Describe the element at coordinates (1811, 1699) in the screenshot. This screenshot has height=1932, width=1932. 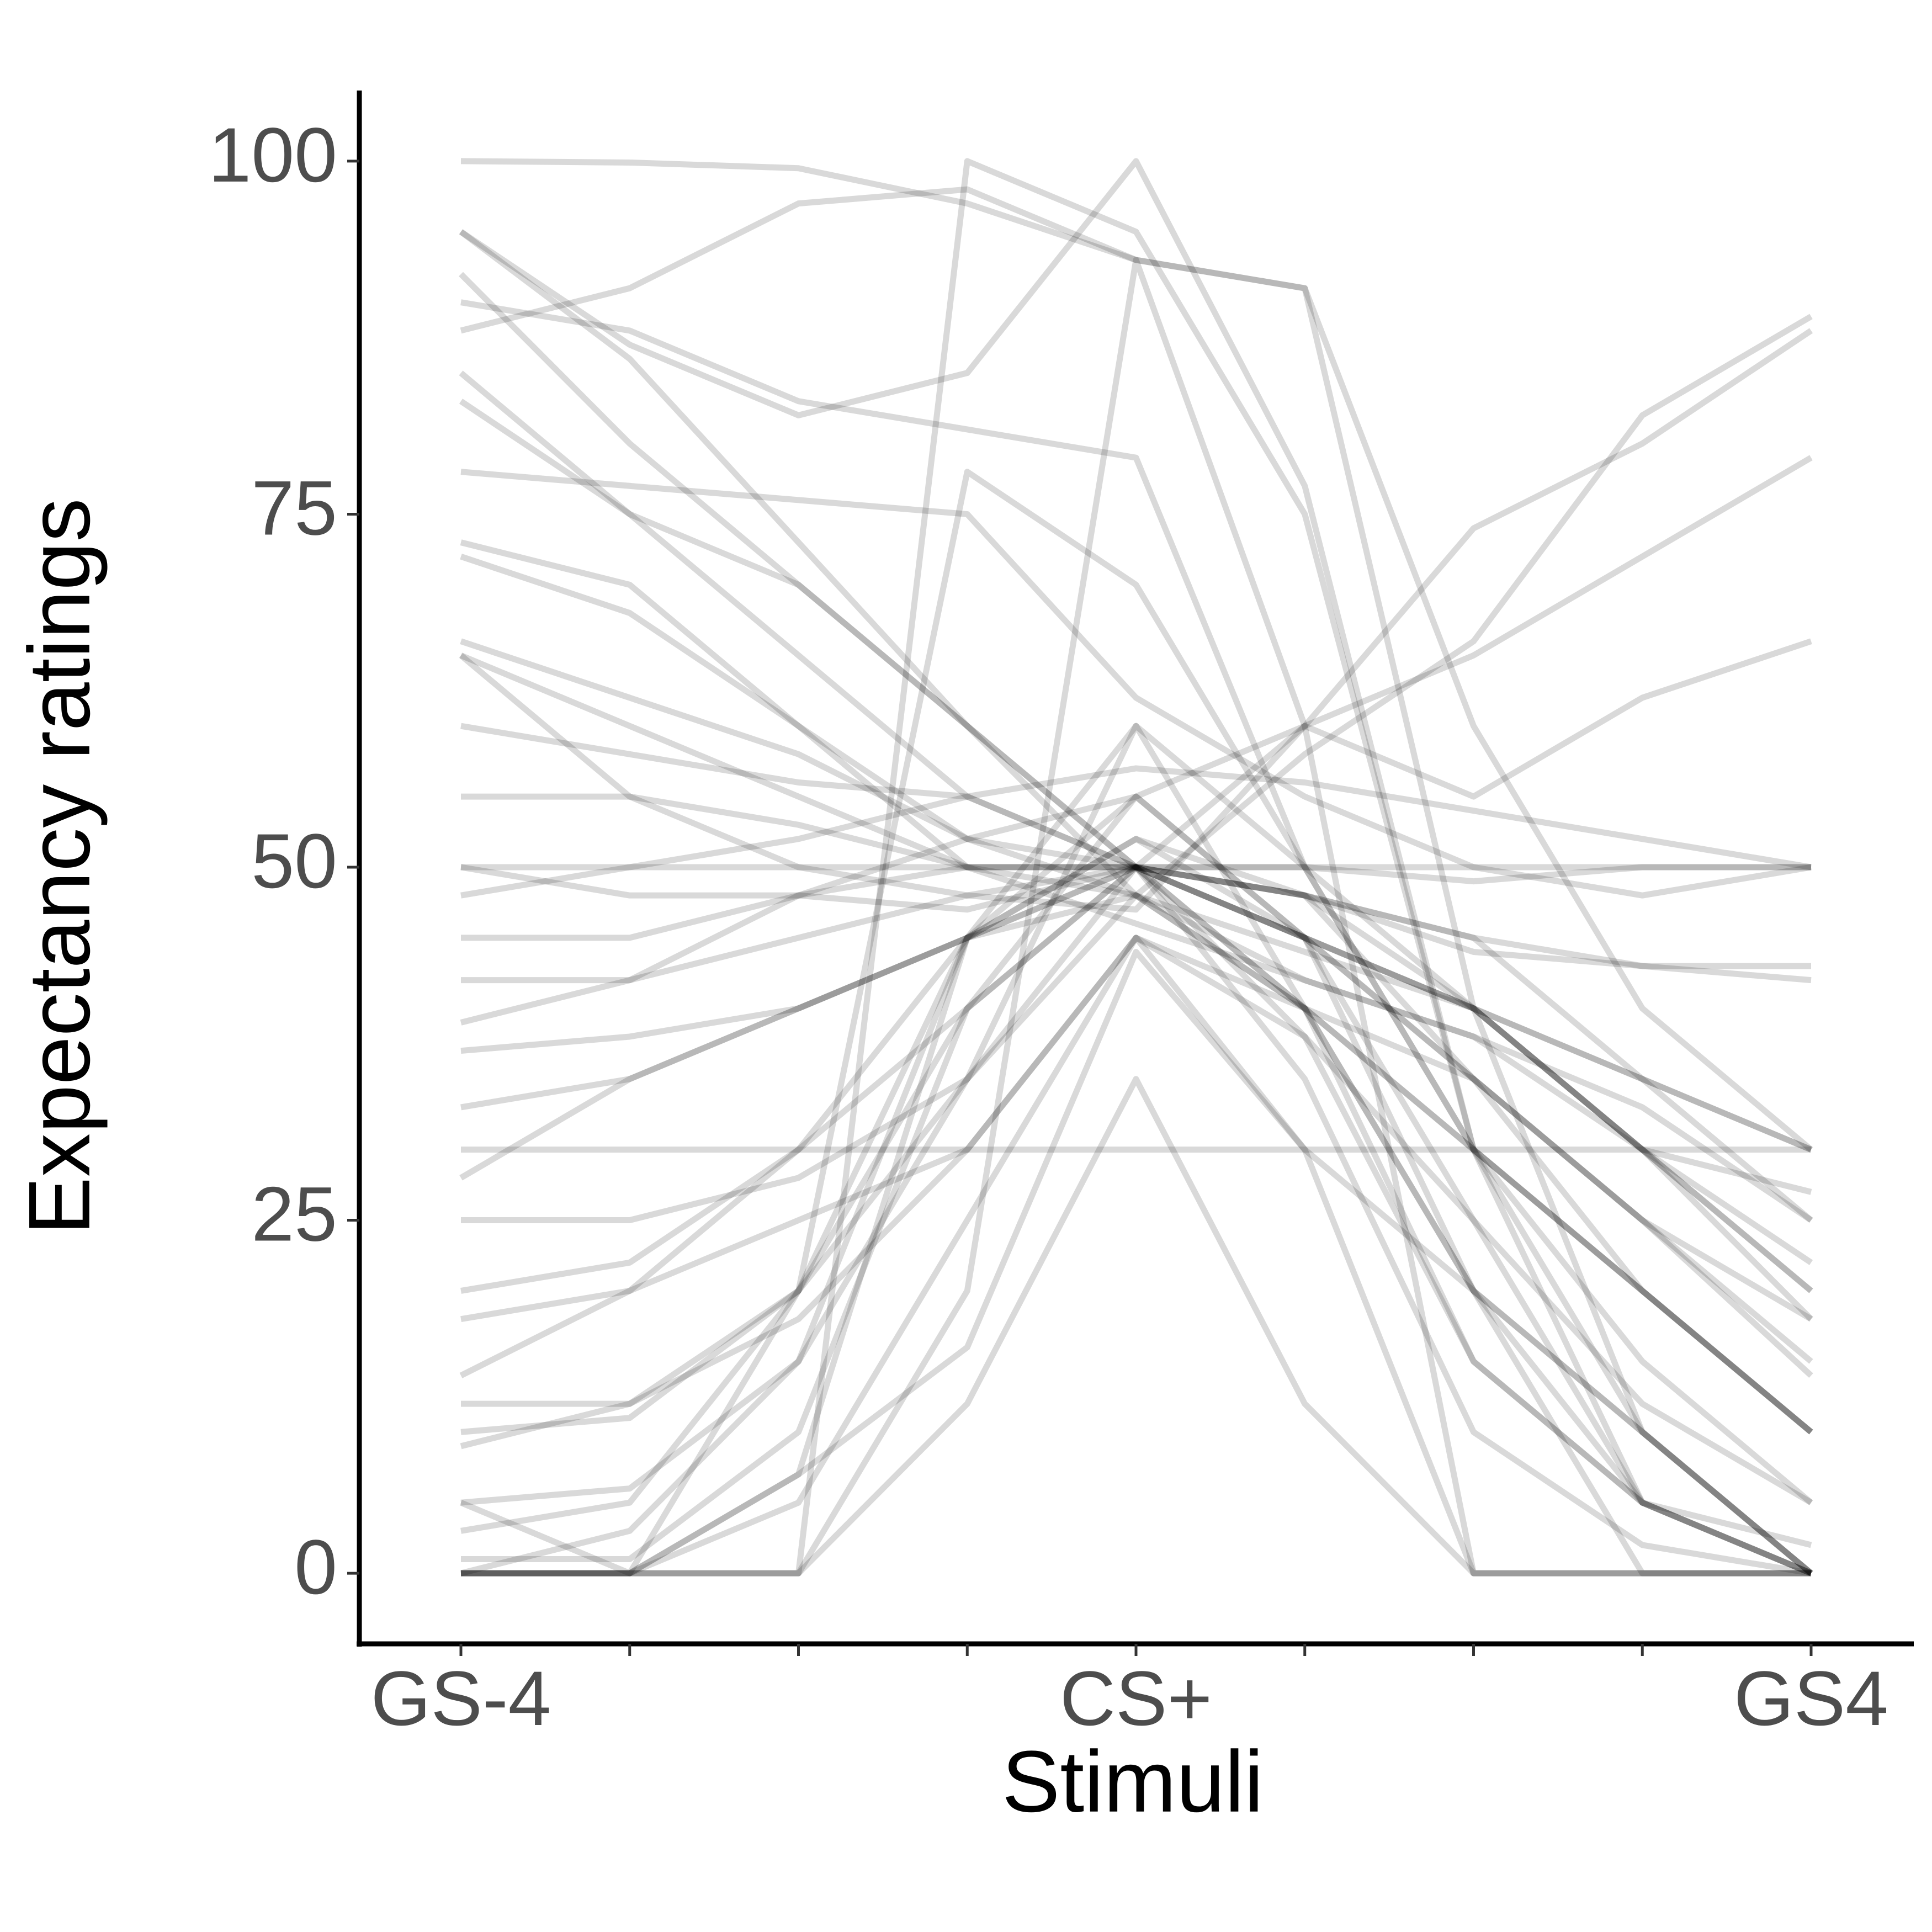
I see `x-tick-label: GS4` at that location.